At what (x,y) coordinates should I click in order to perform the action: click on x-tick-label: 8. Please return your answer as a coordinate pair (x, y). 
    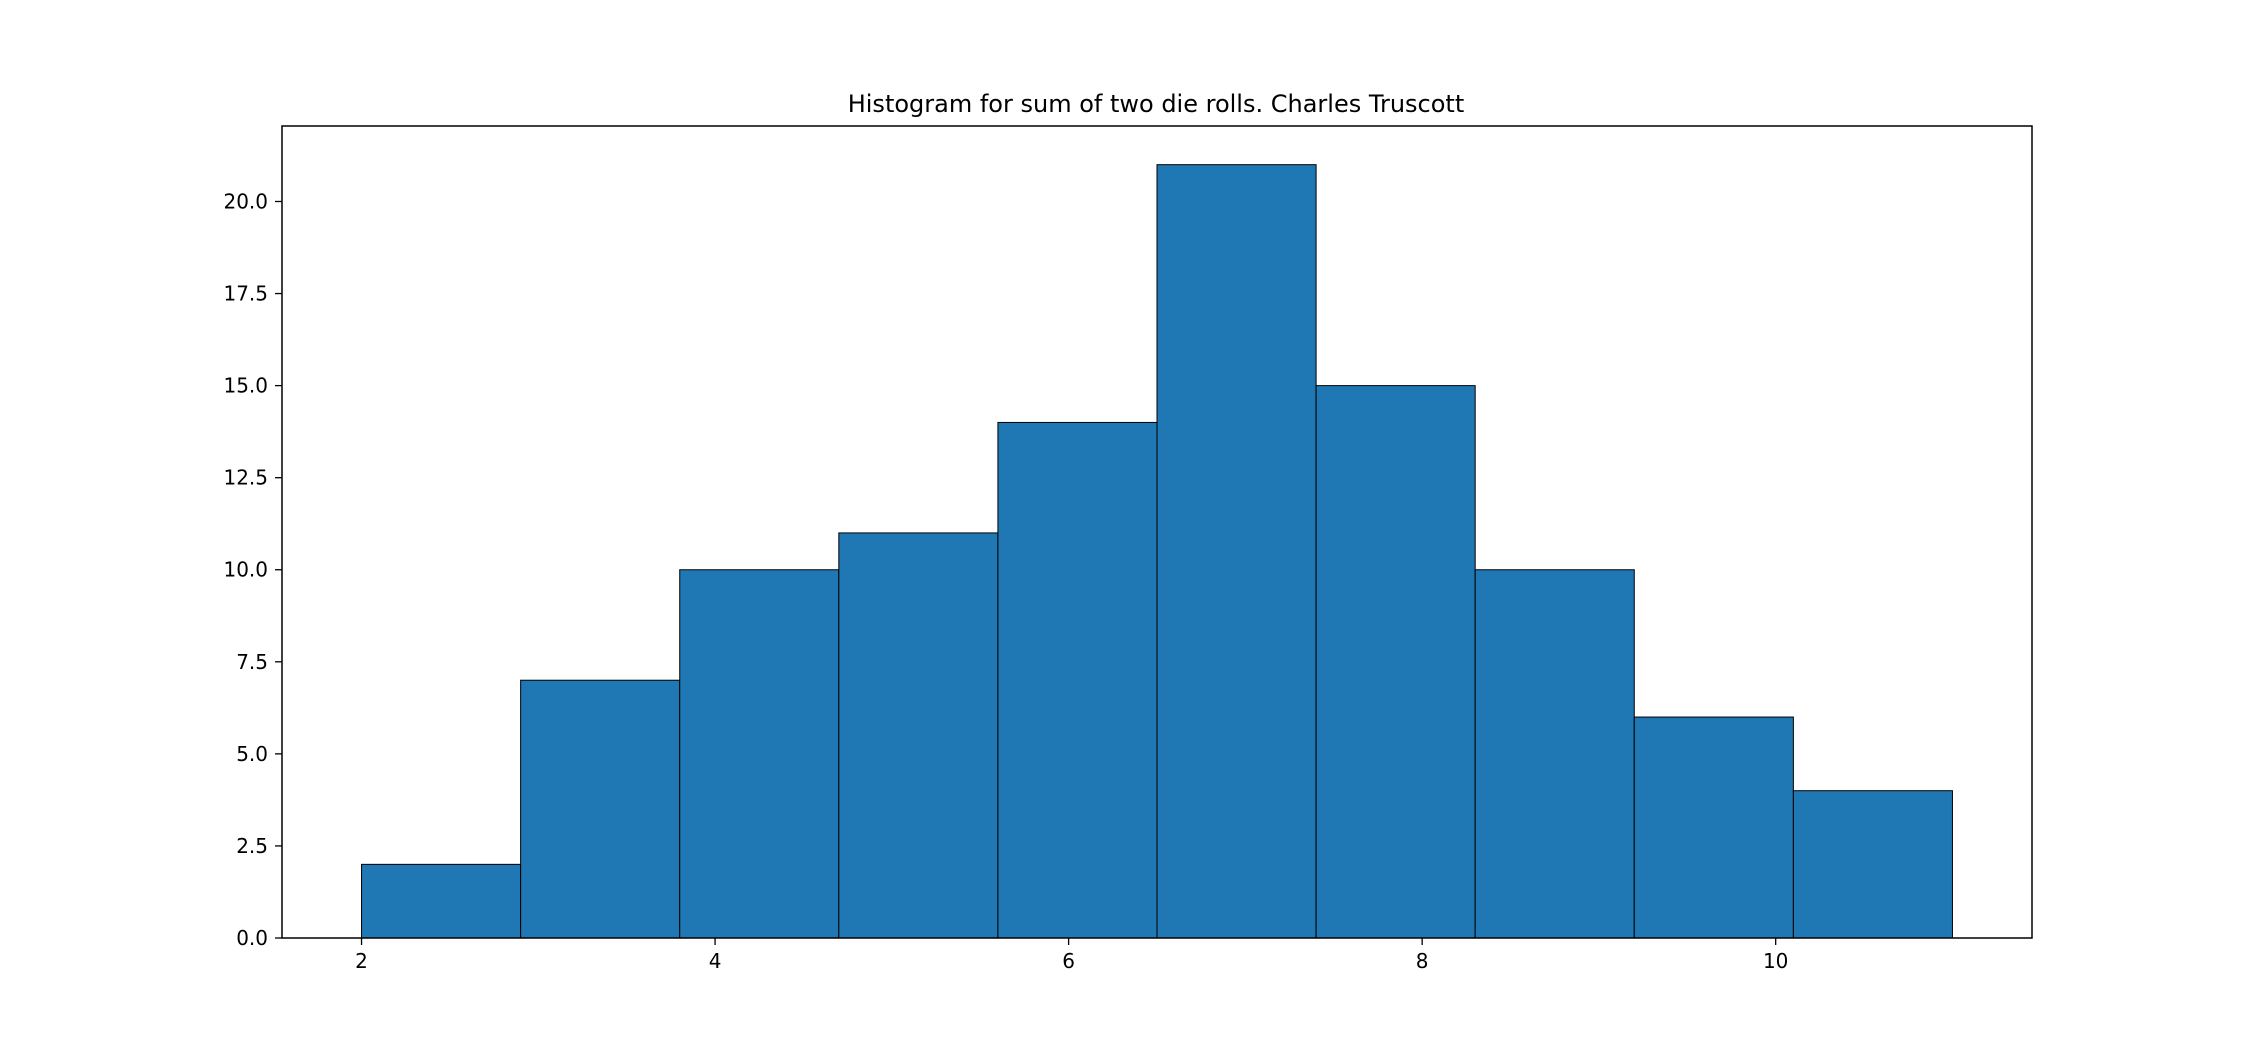
    Looking at the image, I should click on (1422, 961).